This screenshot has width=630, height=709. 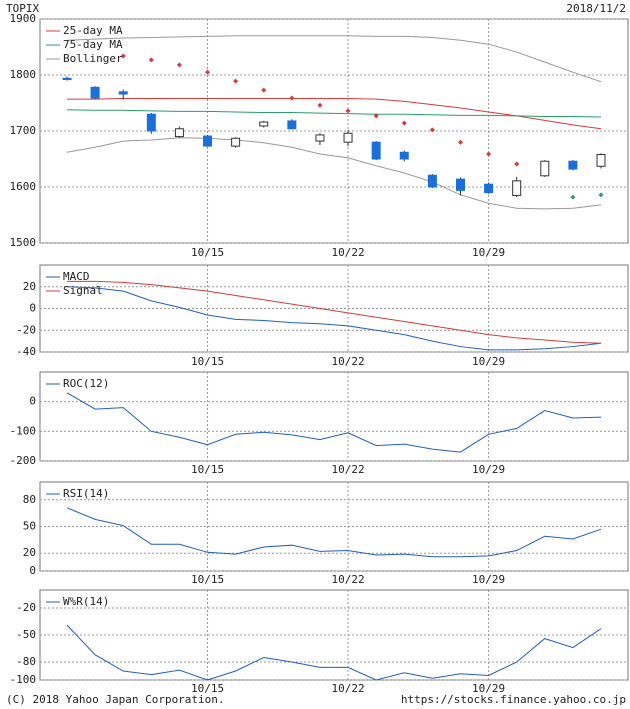 What do you see at coordinates (22, 8) in the screenshot?
I see `symbol: TOPIX` at bounding box center [22, 8].